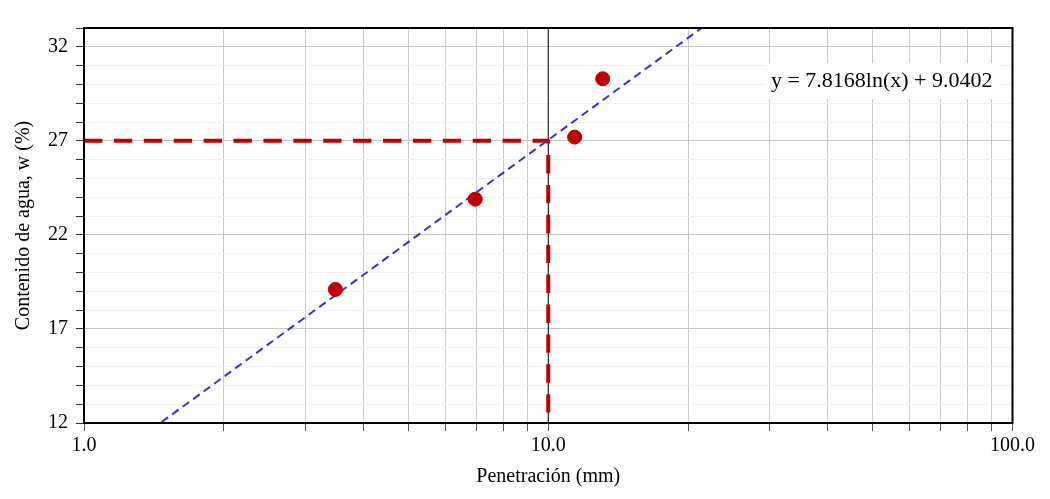 This screenshot has width=1050, height=499. I want to click on y-axis-title: Contenido de agua, w (%), so click(23, 225).